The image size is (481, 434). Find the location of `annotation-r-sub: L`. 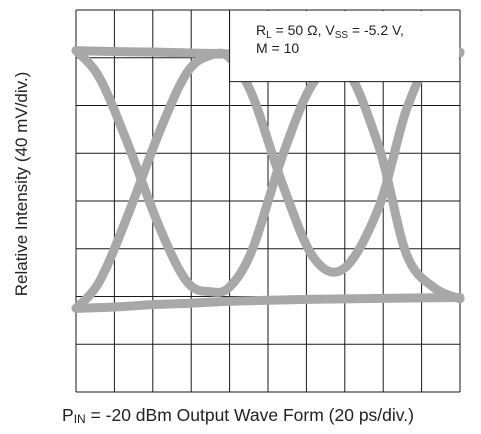

annotation-r-sub: L is located at coordinates (269, 35).